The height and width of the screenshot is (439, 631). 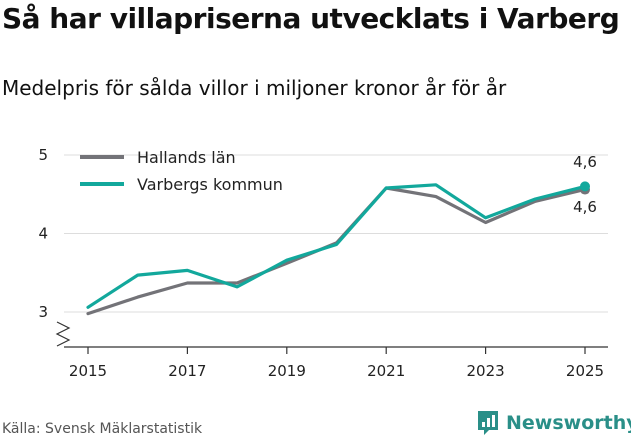 I want to click on x-tick-label-2019: 2019, so click(x=287, y=371).